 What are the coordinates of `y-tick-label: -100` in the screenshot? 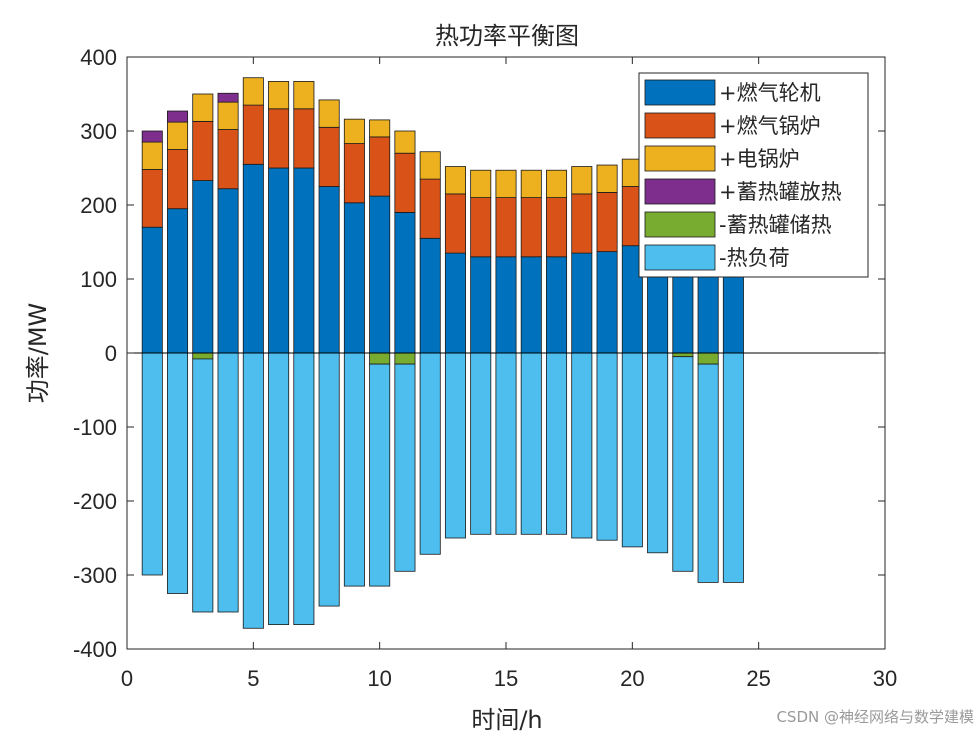 It's located at (95, 427).